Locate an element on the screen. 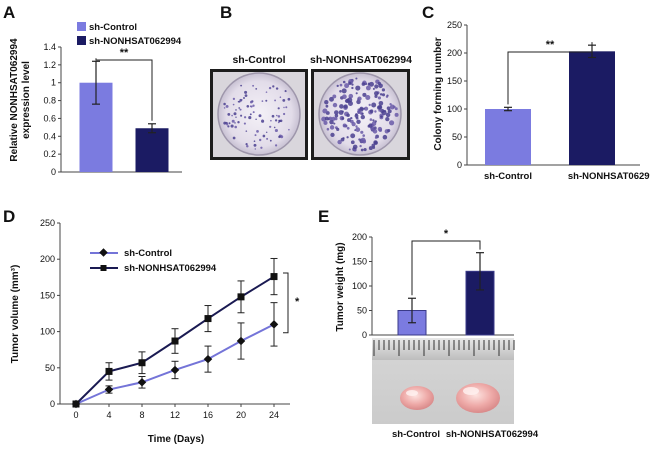 Image resolution: width=650 pixels, height=450 pixels. y-tick-label: 1.4 is located at coordinates (49, 47).